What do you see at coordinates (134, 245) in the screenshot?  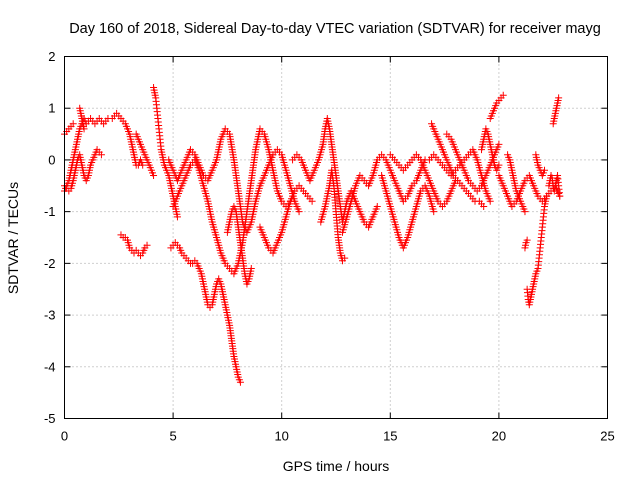 I see `series-arc05` at bounding box center [134, 245].